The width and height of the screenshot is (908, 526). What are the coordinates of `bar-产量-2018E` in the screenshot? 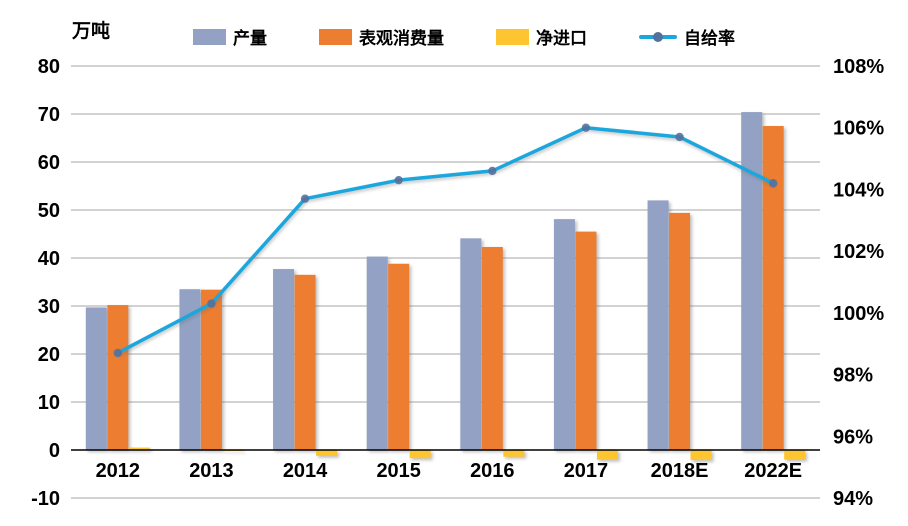 It's located at (658, 325).